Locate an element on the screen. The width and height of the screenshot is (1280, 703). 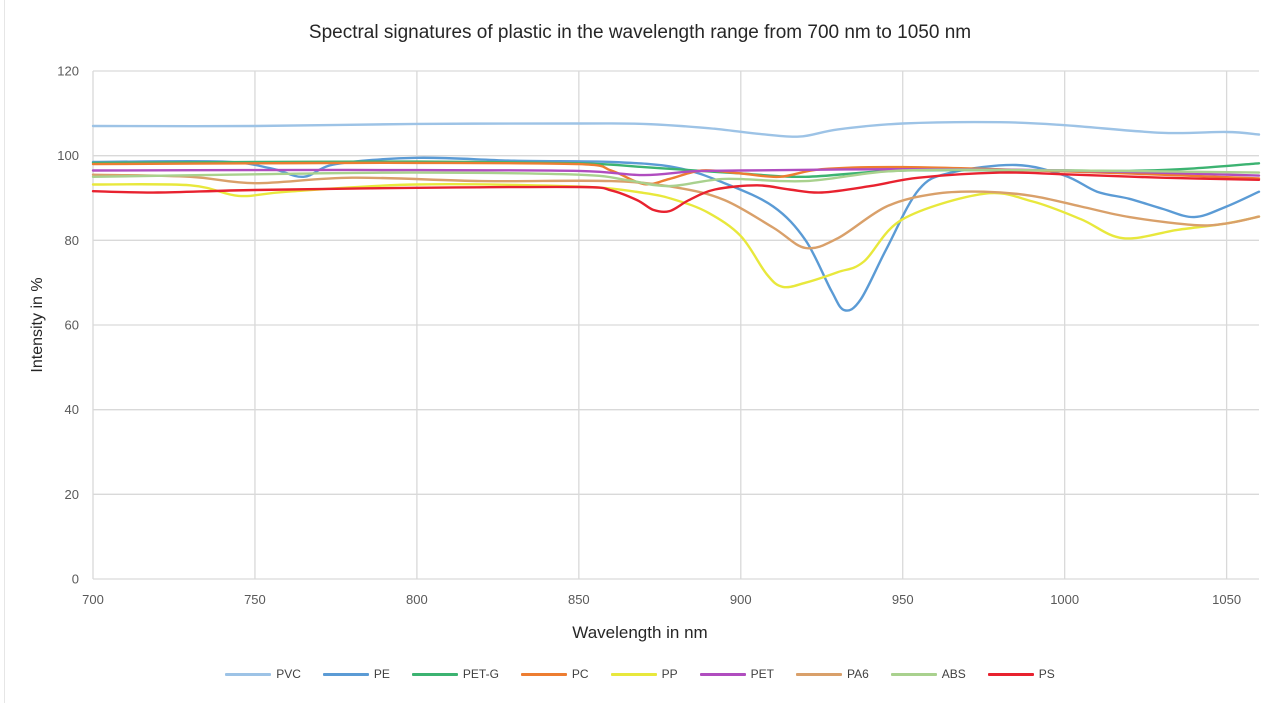
legend-item-pa6: PA6 is located at coordinates (832, 674).